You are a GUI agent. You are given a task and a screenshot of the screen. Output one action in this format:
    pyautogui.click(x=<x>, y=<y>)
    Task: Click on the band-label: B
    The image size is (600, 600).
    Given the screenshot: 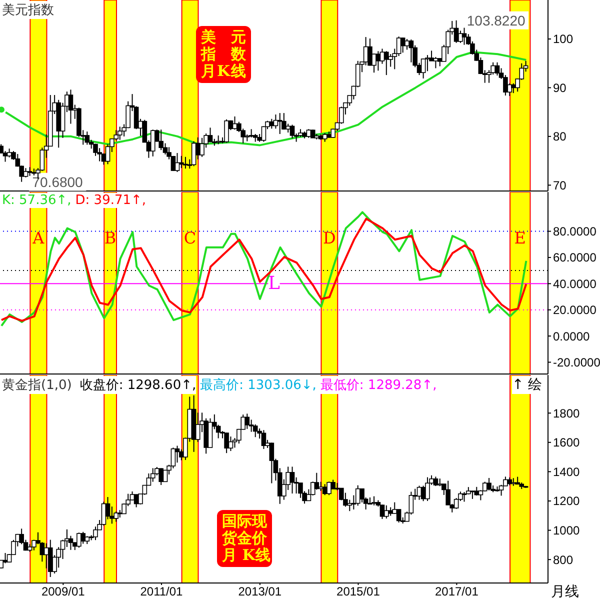 What is the action you would take?
    pyautogui.click(x=110, y=238)
    